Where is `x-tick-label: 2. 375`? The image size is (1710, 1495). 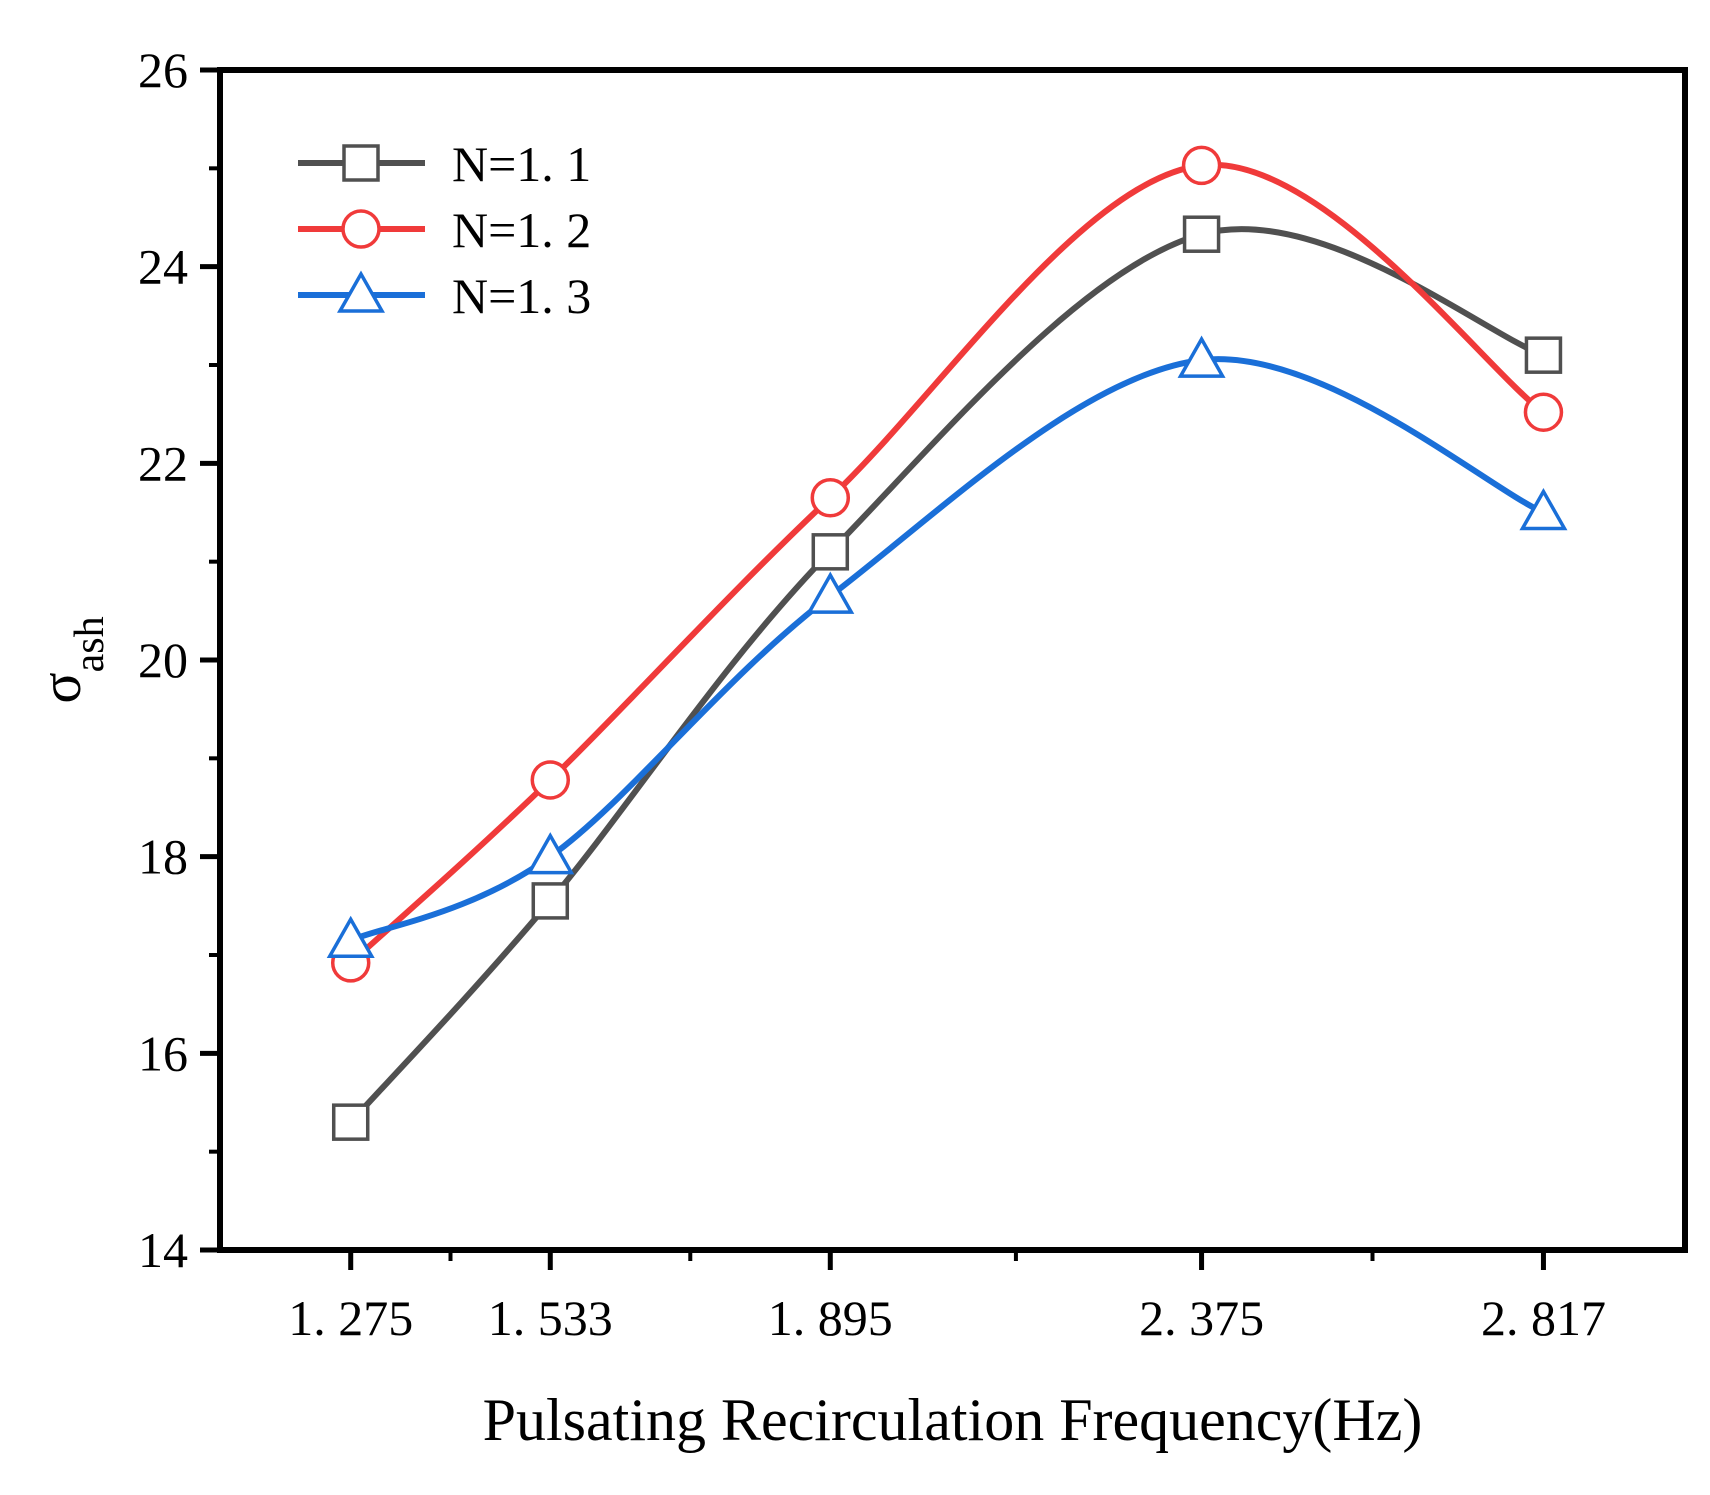 x-tick-label: 2. 375 is located at coordinates (1201, 1318).